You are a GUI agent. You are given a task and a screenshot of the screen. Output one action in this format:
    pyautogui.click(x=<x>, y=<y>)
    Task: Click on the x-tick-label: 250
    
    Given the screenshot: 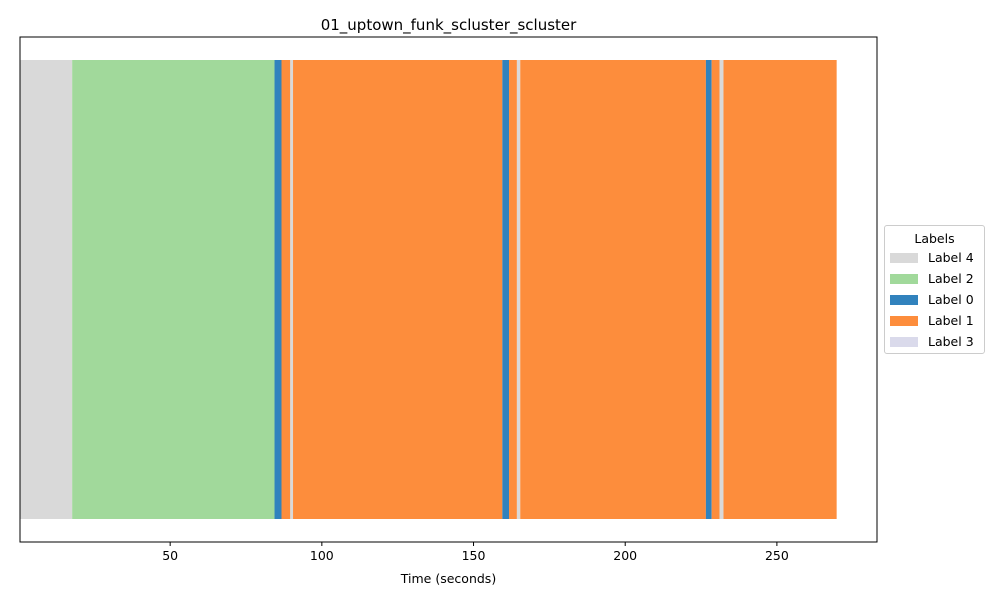 What is the action you would take?
    pyautogui.click(x=777, y=555)
    